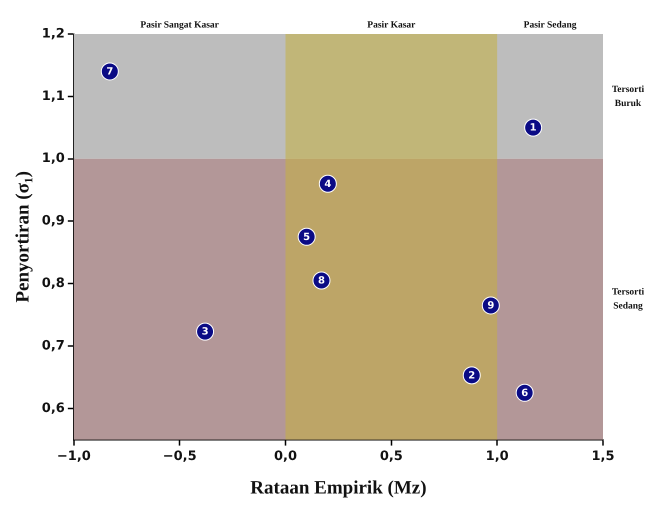 The image size is (654, 508). Describe the element at coordinates (53, 283) in the screenshot. I see `y-tick-label: 0,8` at that location.